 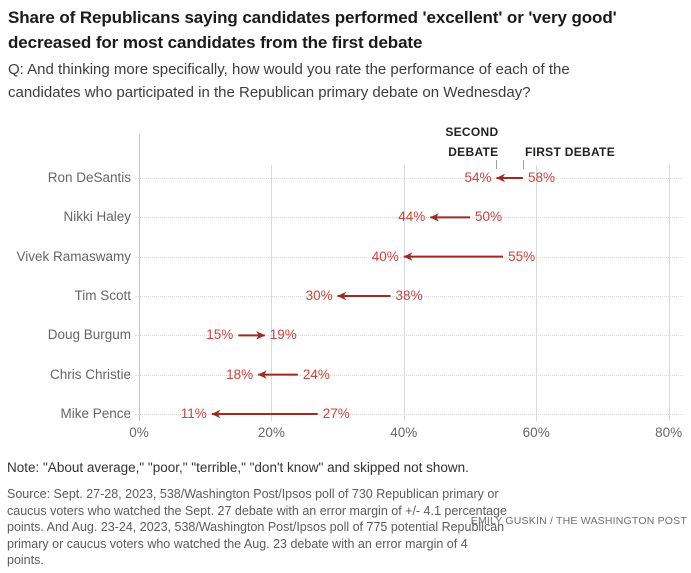 I want to click on series-header-second-debate: SECOND DEBATE, so click(x=472, y=142).